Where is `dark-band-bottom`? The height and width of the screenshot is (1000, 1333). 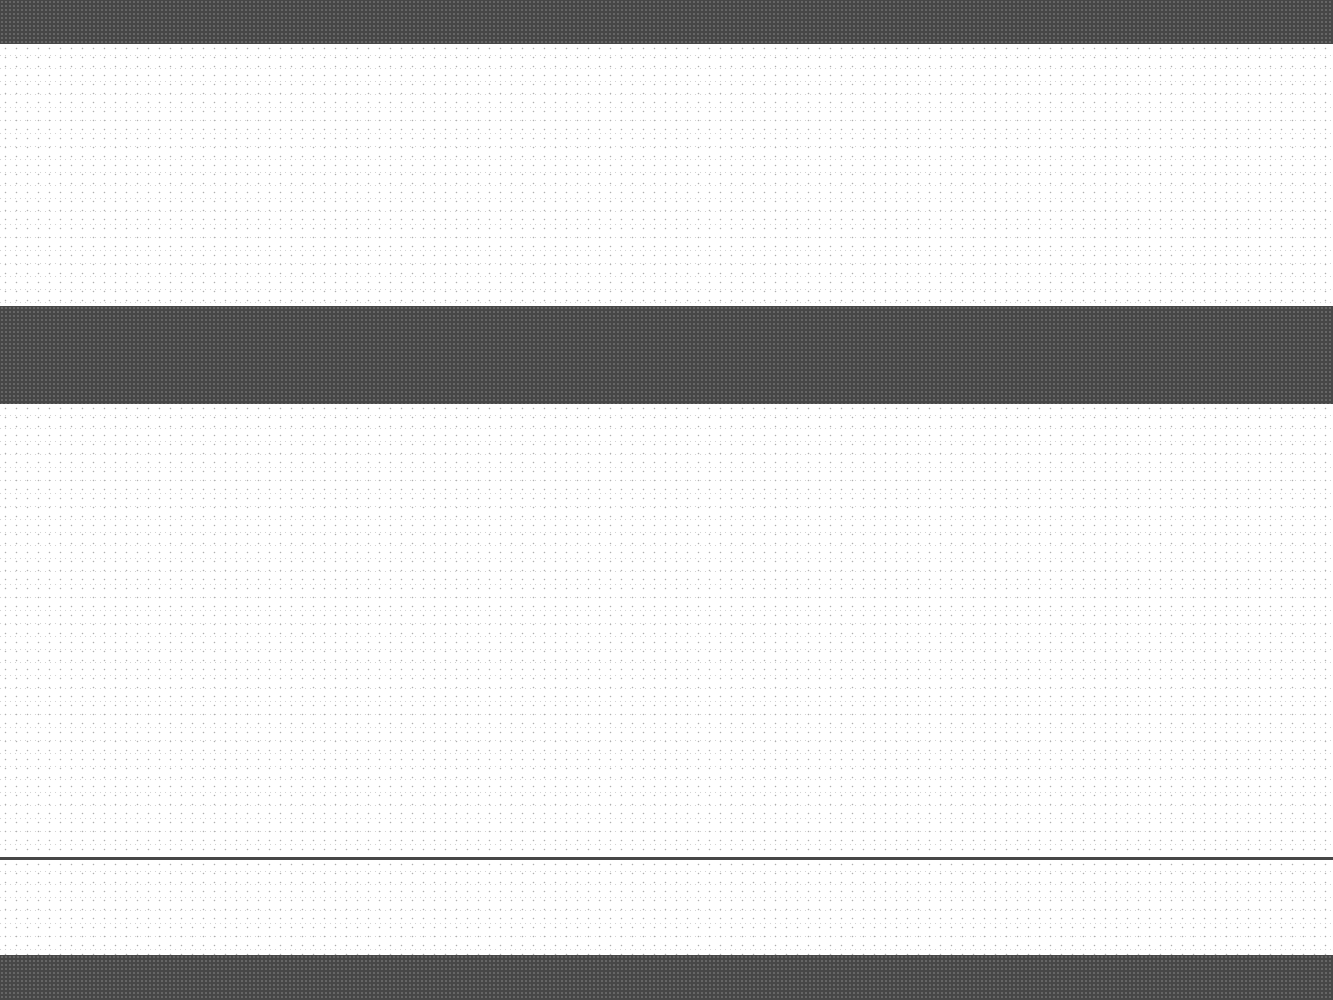 dark-band-bottom is located at coordinates (666, 977).